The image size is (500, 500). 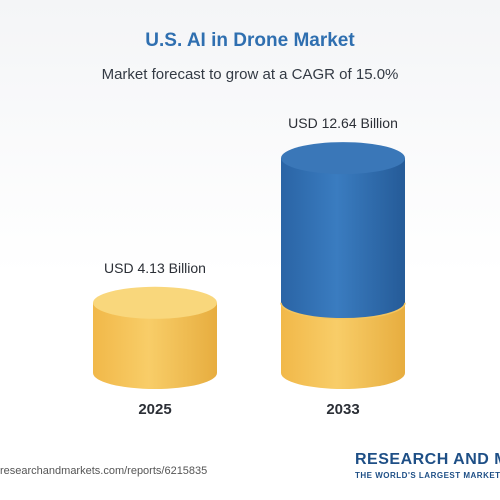 What do you see at coordinates (154, 409) in the screenshot?
I see `category-label-2025: 2025` at bounding box center [154, 409].